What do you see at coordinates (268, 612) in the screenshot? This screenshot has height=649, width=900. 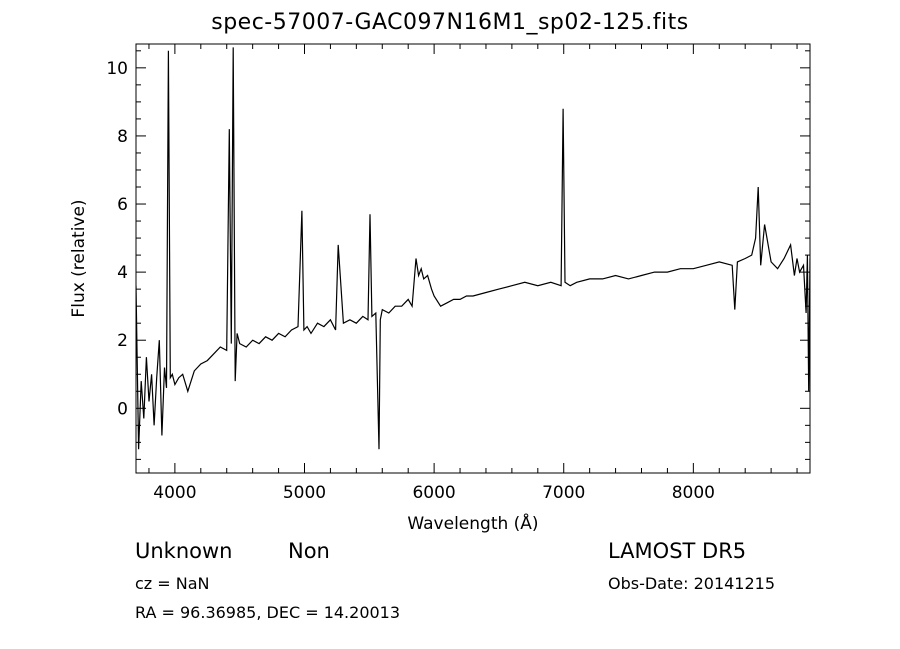 I see `coordinates-text: RA = 96.36985, DEC = 14.20013` at bounding box center [268, 612].